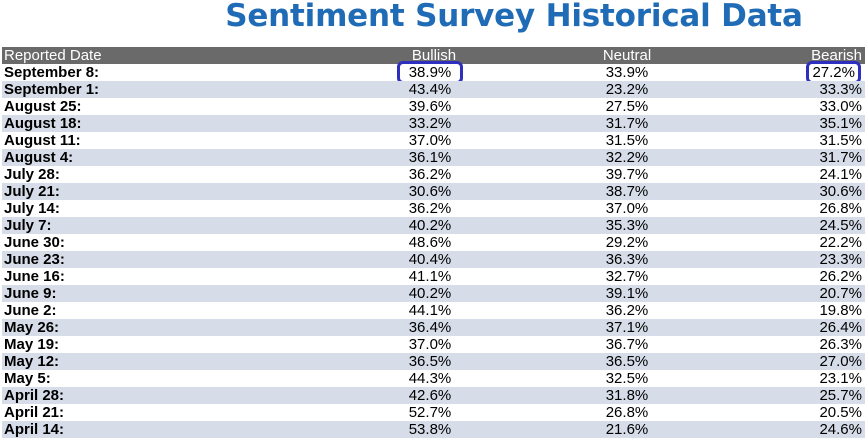 The image size is (868, 440). I want to click on table-row: July 7: 40.2% 35.3% 24.5%, so click(433, 225).